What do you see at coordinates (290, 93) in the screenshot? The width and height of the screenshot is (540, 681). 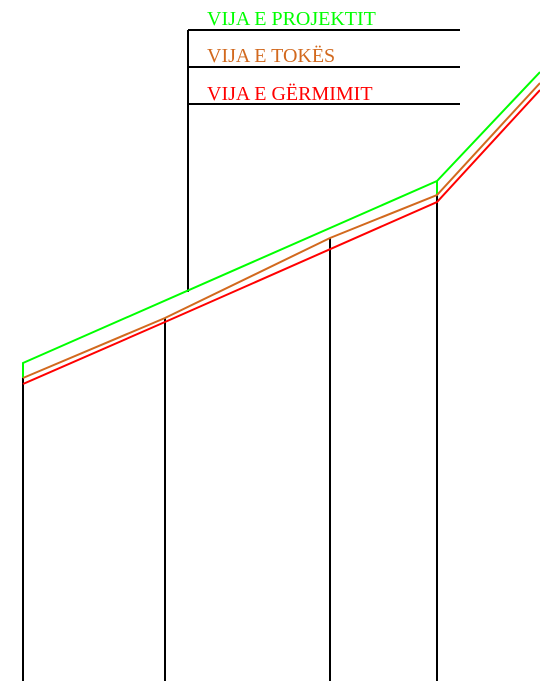 I see `legend-label: VIJA E GËRMIMIT` at bounding box center [290, 93].